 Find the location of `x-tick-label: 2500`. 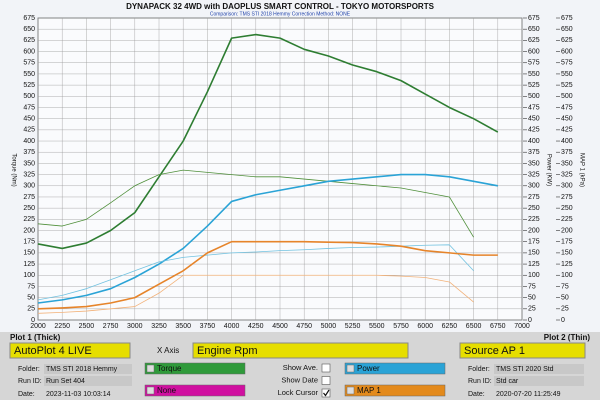

x-tick-label: 2500 is located at coordinates (87, 326).